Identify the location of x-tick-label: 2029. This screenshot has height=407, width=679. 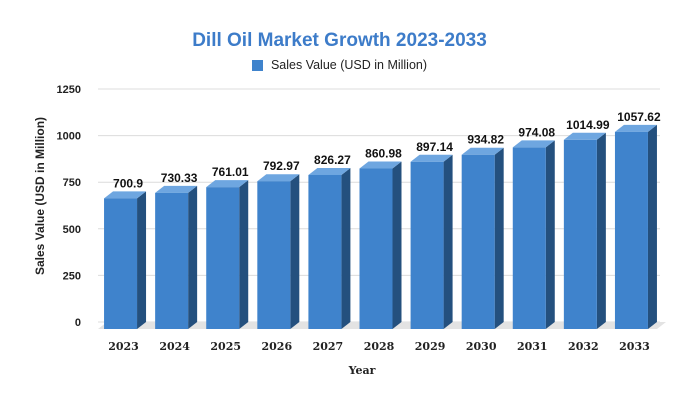
(430, 346).